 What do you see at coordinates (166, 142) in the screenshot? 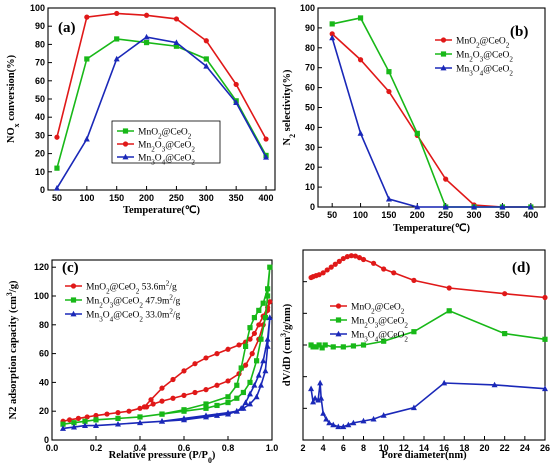
I see `legend-box` at bounding box center [166, 142].